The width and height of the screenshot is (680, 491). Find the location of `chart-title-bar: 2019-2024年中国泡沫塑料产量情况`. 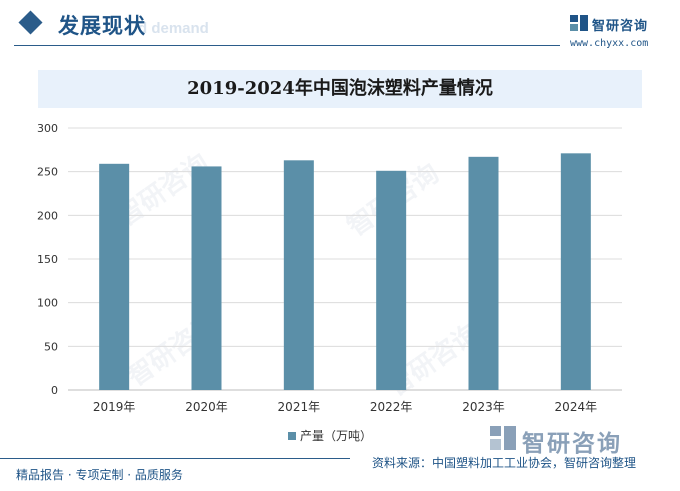

chart-title-bar: 2019-2024年中国泡沫塑料产量情况 is located at coordinates (340, 89).